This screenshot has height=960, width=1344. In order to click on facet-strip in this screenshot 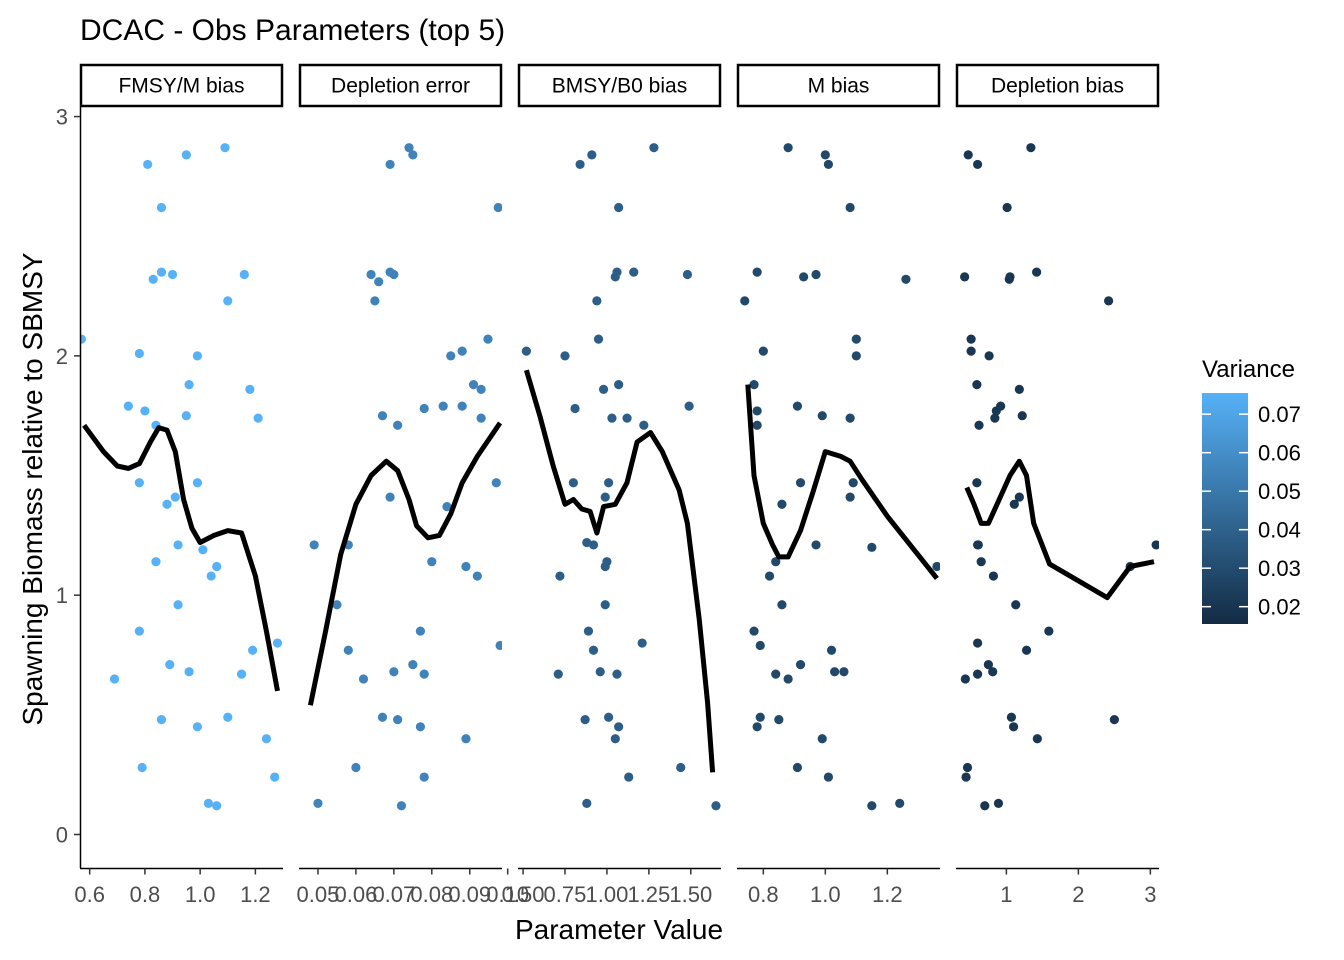, I will do `click(838, 85)`.